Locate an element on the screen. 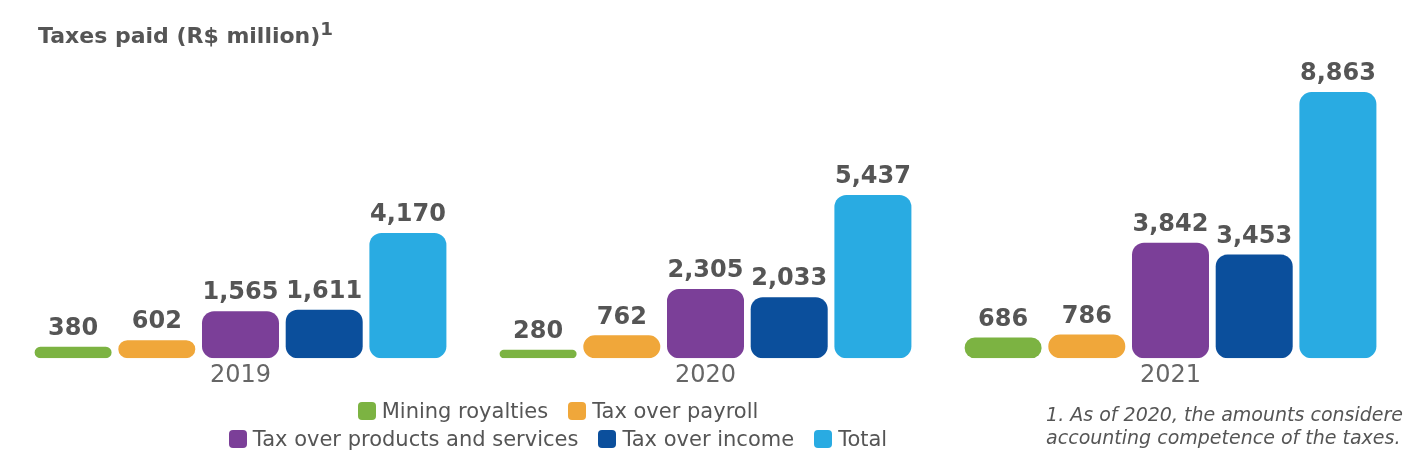  legend-label: Tax over income is located at coordinates (708, 439).